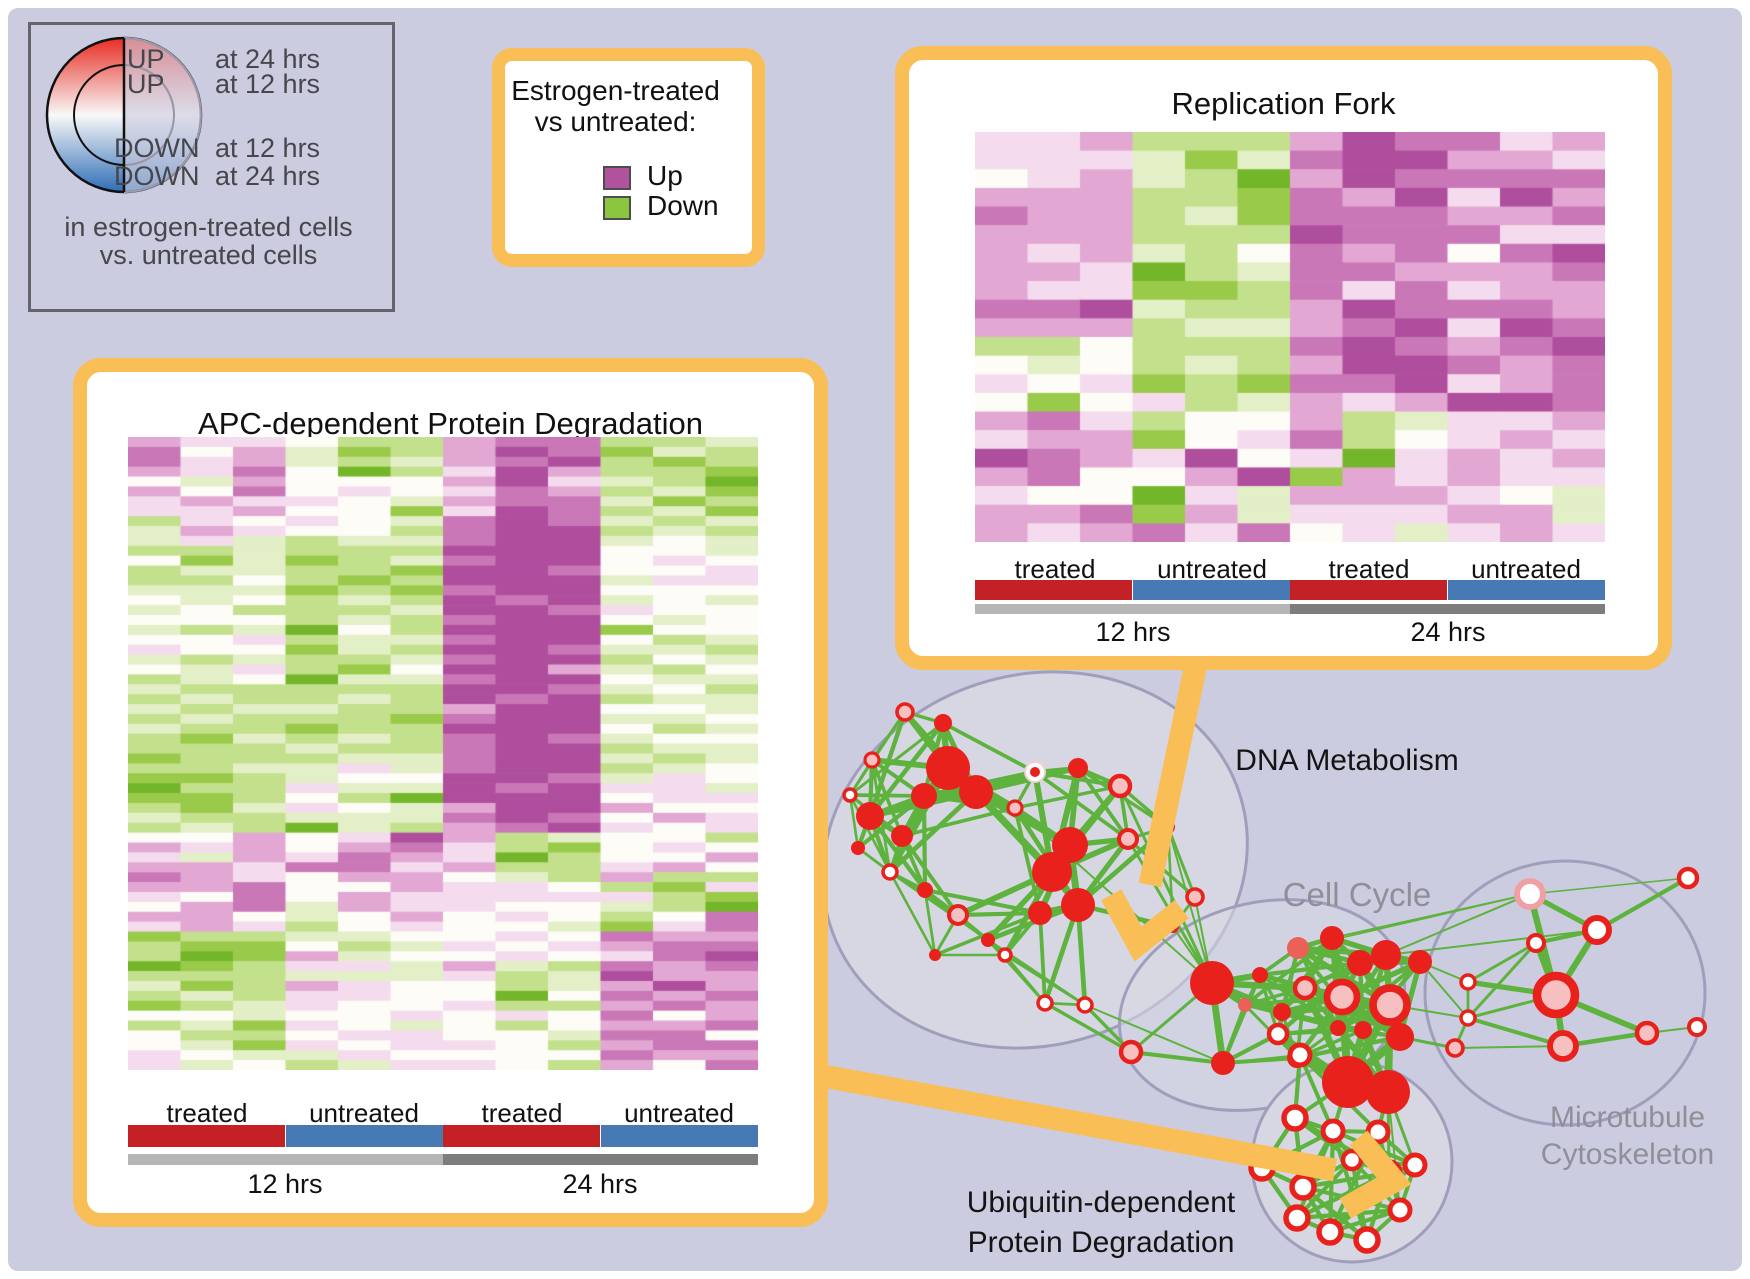 This screenshot has height=1279, width=1750. I want to click on cluster-label-microtubule-cytoskeleton: Microtubule Cytoskeleton, so click(1627, 1136).